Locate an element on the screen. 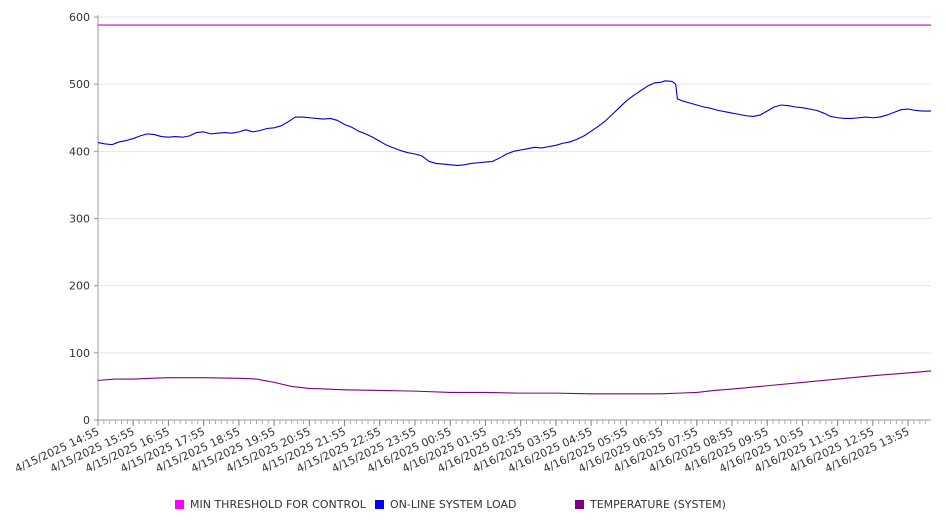  legend-label-temperature: TEMPERATURE (SYSTEM) is located at coordinates (658, 504).